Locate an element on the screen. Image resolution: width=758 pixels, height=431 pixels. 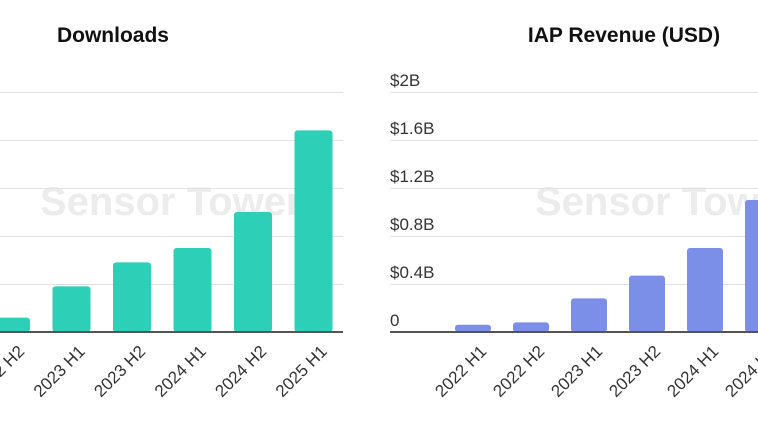
iap-revenue-x-tick-label: 2024 H1 is located at coordinates (692, 371).